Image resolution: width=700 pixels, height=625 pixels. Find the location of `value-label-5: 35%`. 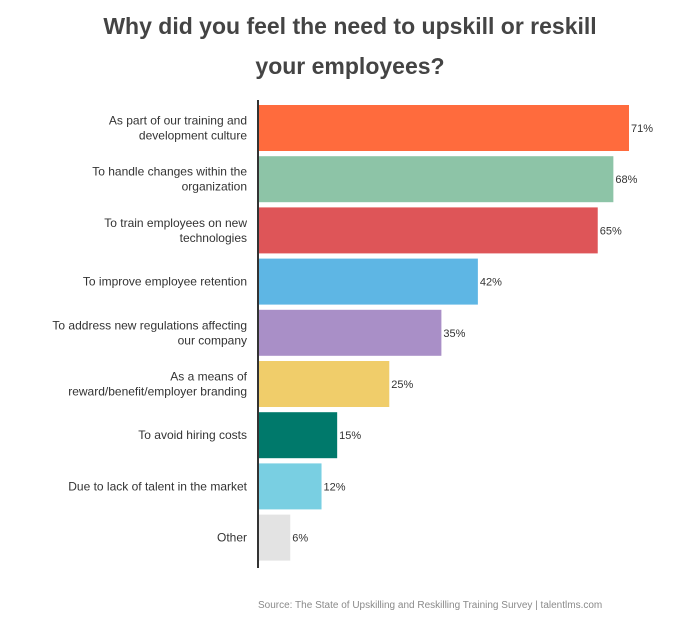

value-label-5: 35% is located at coordinates (454, 334).